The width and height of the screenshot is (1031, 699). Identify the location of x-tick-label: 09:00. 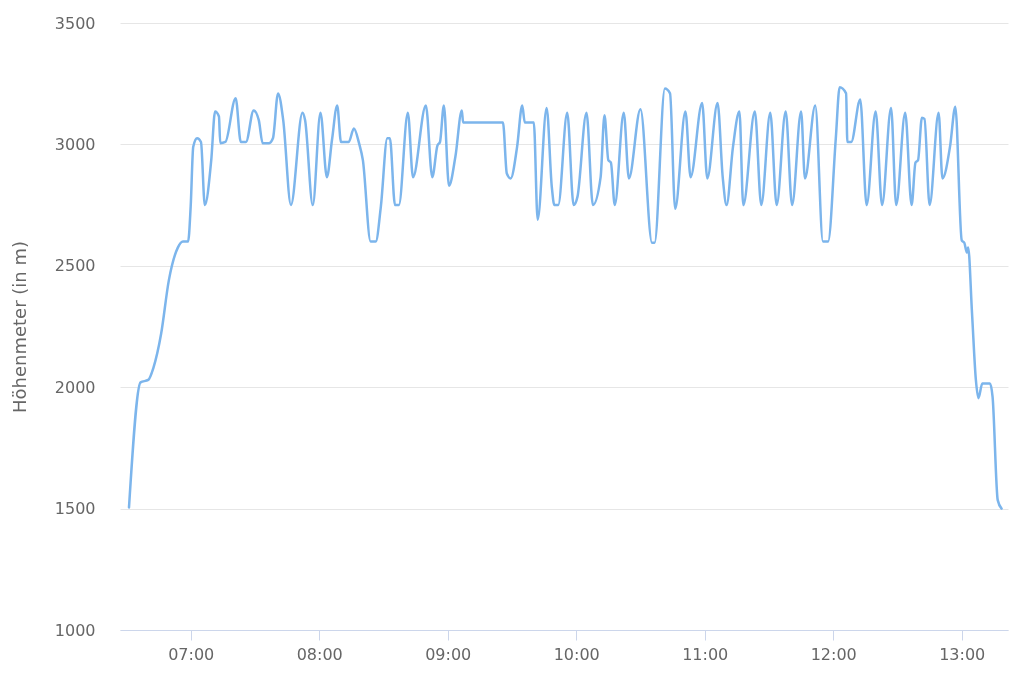
(448, 654).